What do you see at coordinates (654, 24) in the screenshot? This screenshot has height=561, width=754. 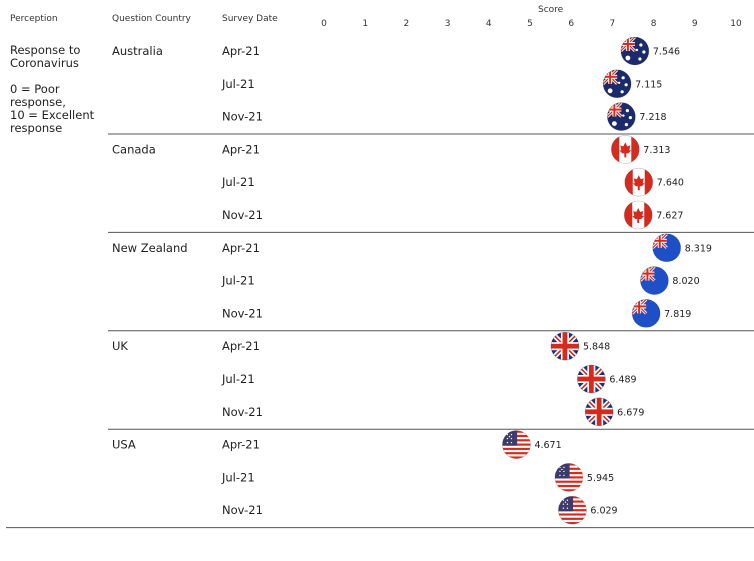 I see `x-tick-label: 8` at bounding box center [654, 24].